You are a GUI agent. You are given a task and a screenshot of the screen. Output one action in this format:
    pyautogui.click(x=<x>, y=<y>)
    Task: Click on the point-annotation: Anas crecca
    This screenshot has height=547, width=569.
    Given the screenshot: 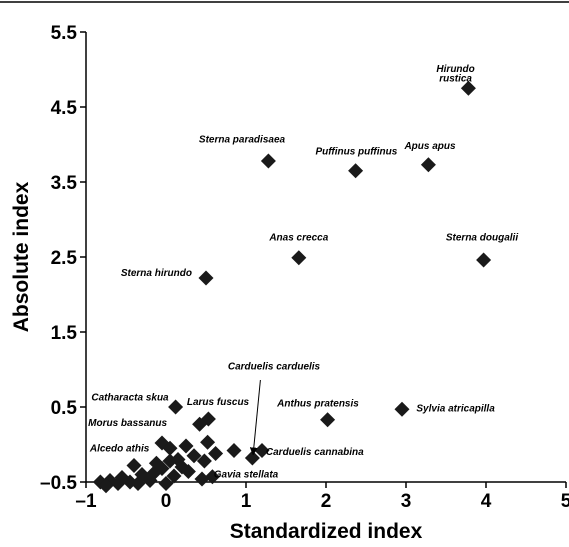 What is the action you would take?
    pyautogui.click(x=298, y=238)
    